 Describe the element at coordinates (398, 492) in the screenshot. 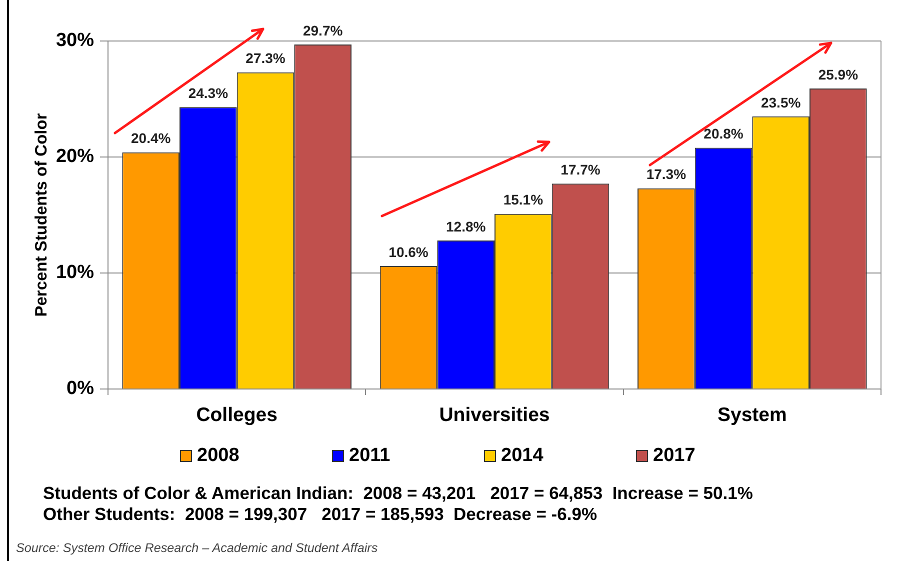

I see `text: Students of Color & American Indian: 2008 = 43,201 2017 = 64,853 Increase = 50.1%` at that location.